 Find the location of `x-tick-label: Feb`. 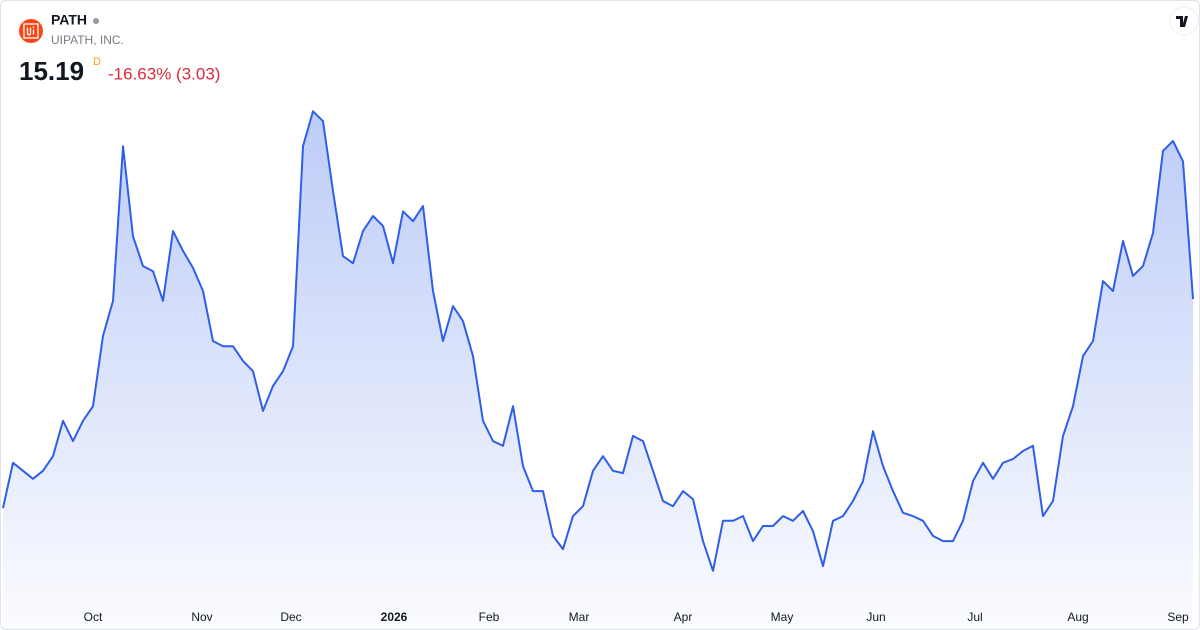

x-tick-label: Feb is located at coordinates (489, 617).